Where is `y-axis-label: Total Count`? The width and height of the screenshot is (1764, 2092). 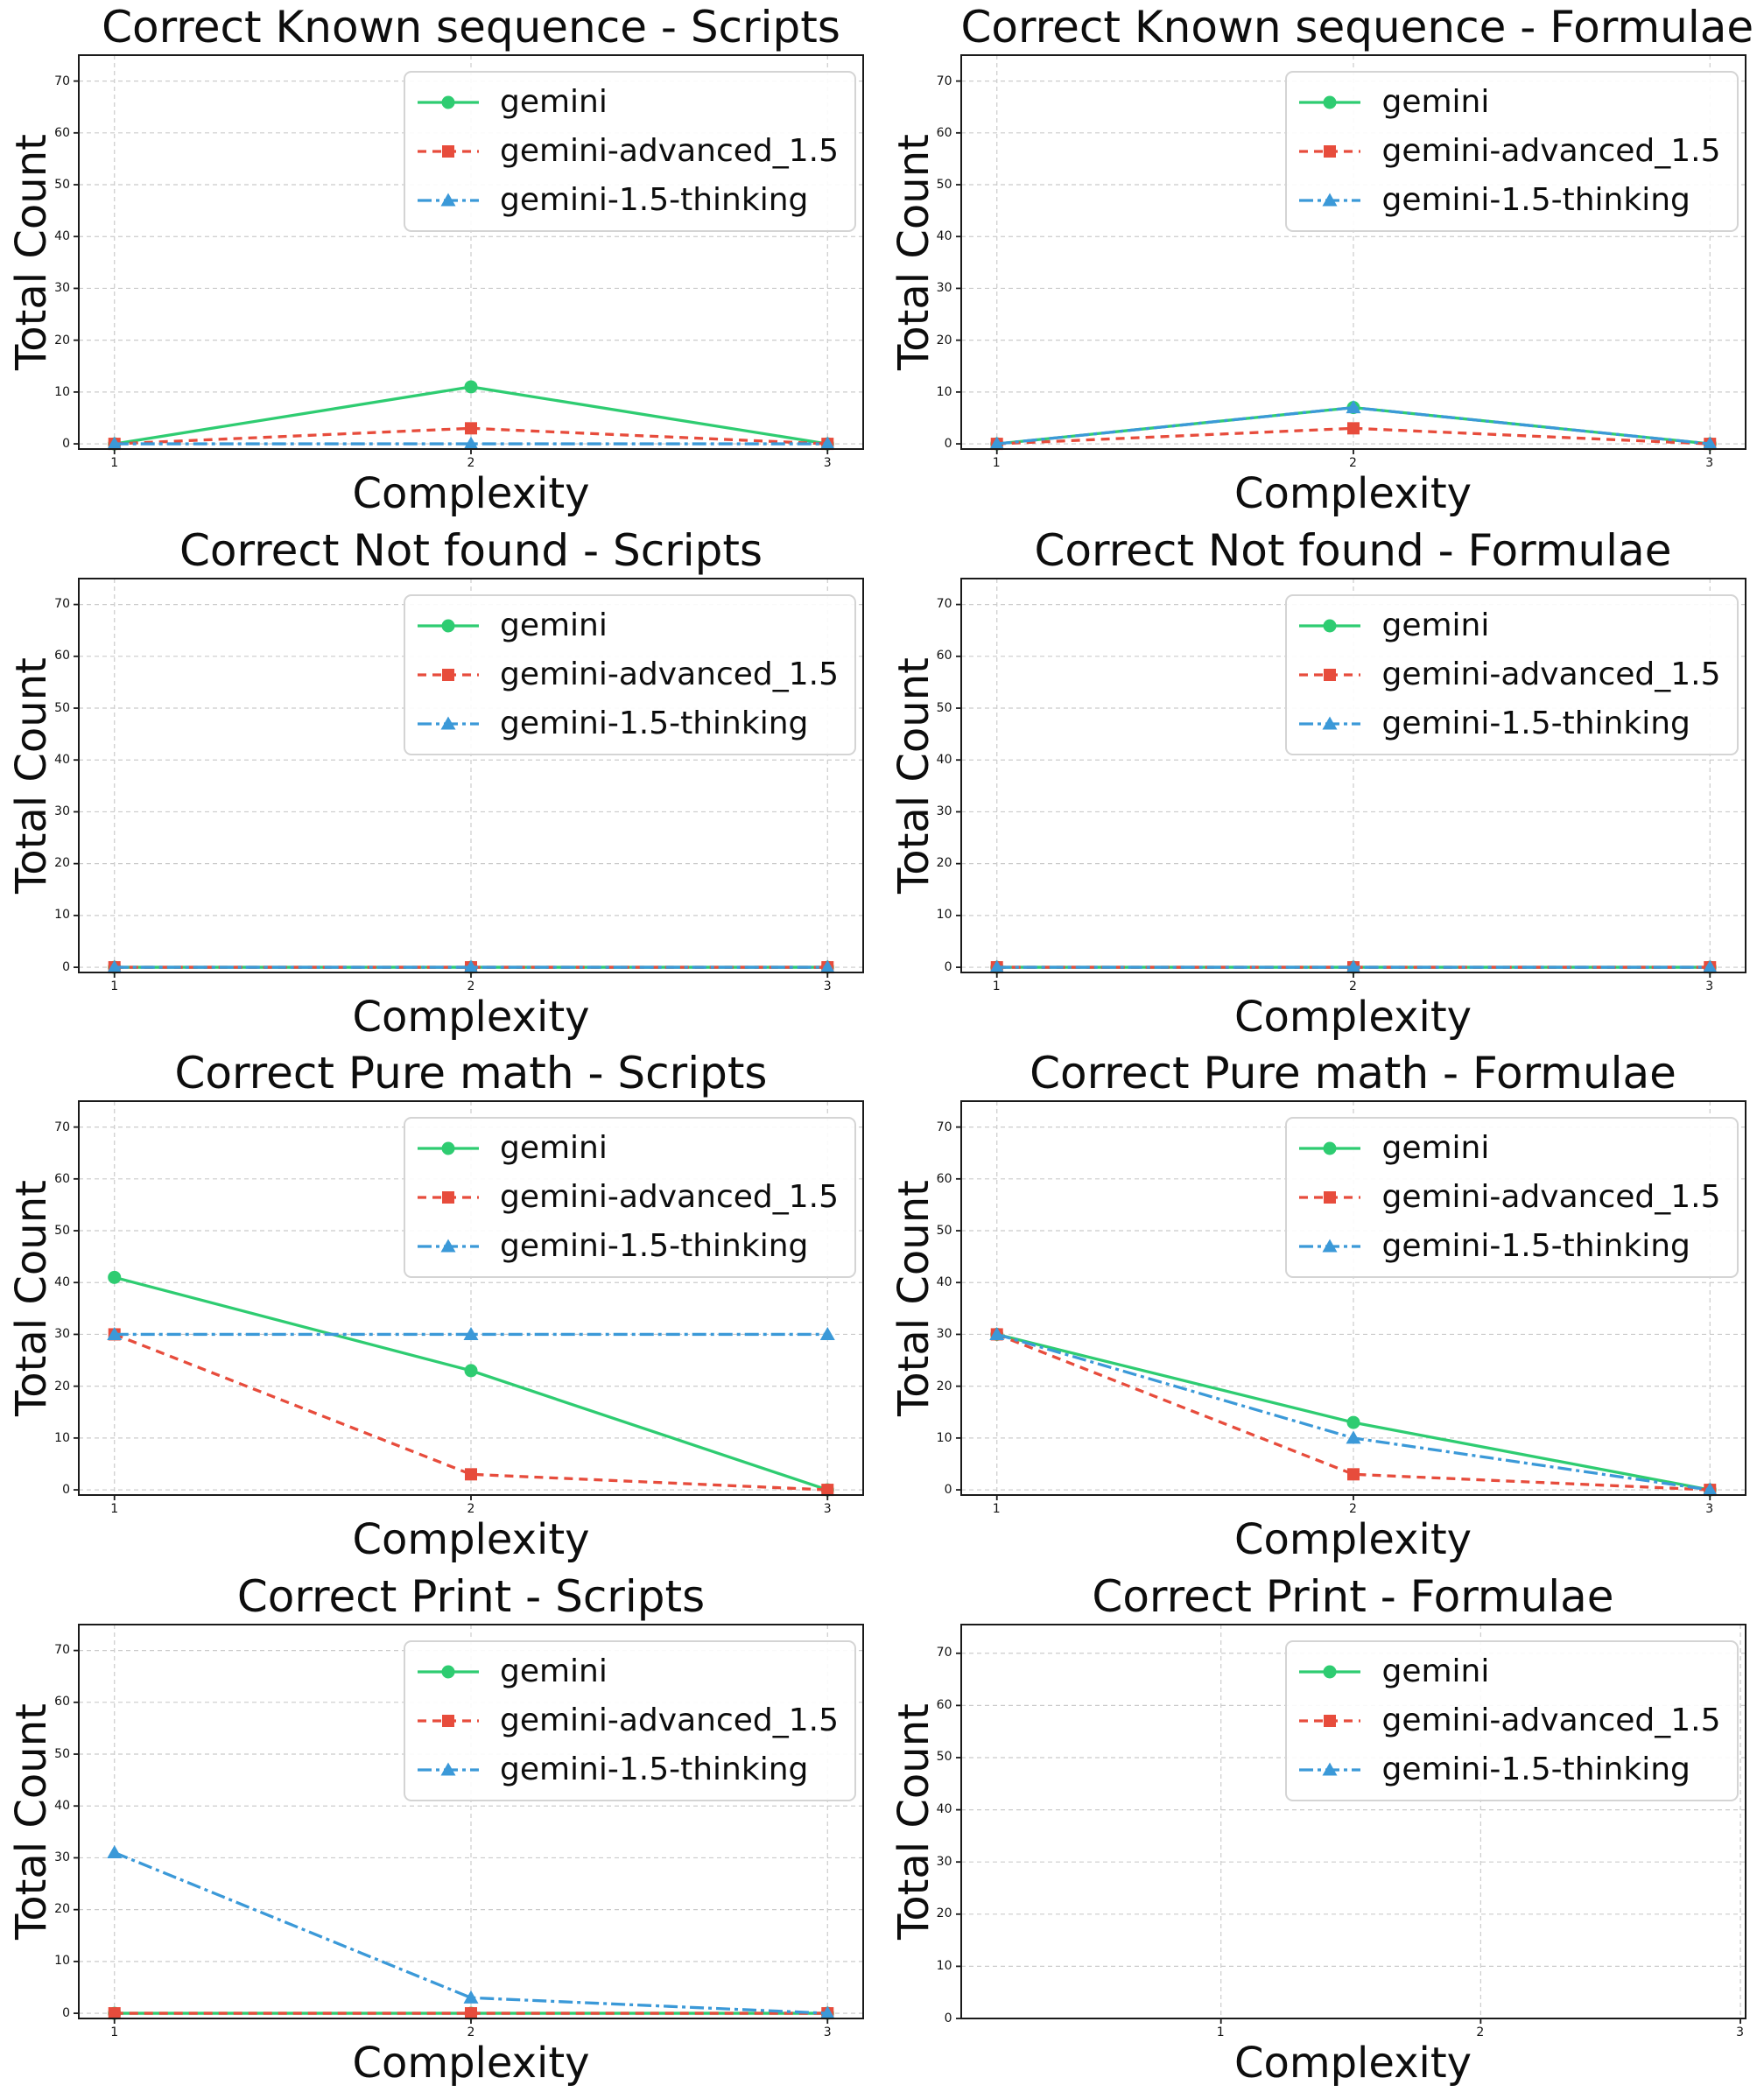 y-axis-label: Total Count is located at coordinates (913, 1821).